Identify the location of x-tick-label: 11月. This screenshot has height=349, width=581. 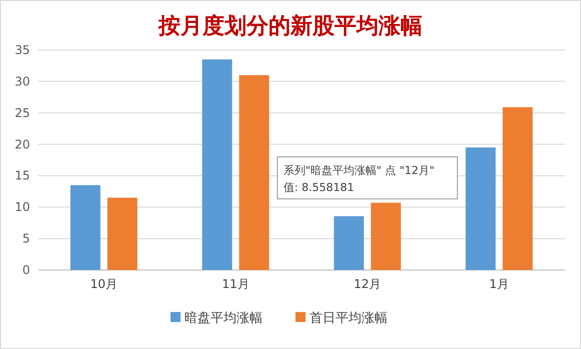
(236, 284).